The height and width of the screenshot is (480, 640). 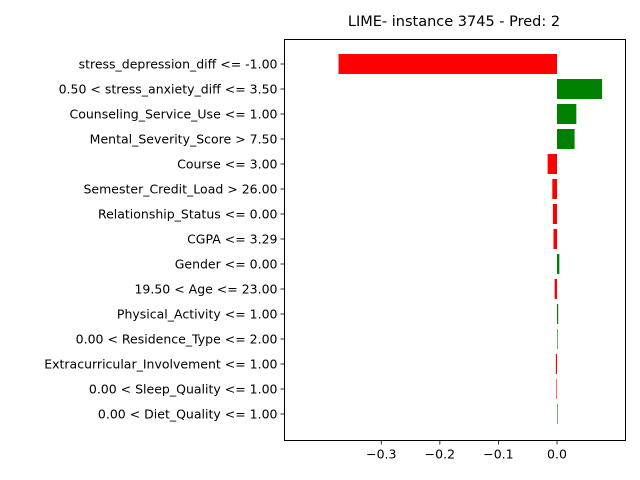 I want to click on y-tick-label: Mental_Severity_Score > 7.50, so click(x=184, y=139).